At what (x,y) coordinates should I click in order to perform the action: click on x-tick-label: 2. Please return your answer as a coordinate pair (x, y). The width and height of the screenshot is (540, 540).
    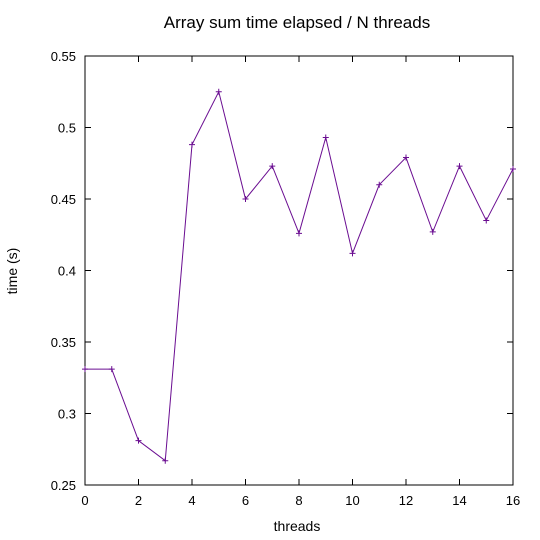
    Looking at the image, I should click on (138, 500).